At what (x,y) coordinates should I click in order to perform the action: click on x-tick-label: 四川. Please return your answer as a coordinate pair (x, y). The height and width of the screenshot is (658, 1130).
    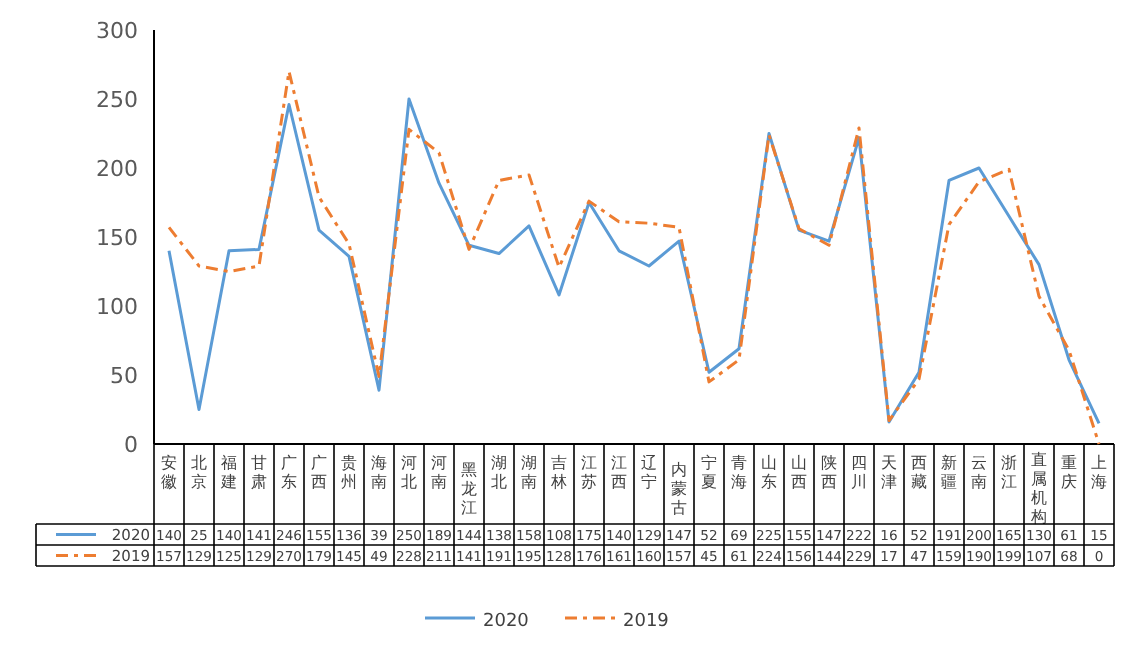
    Looking at the image, I should click on (859, 472).